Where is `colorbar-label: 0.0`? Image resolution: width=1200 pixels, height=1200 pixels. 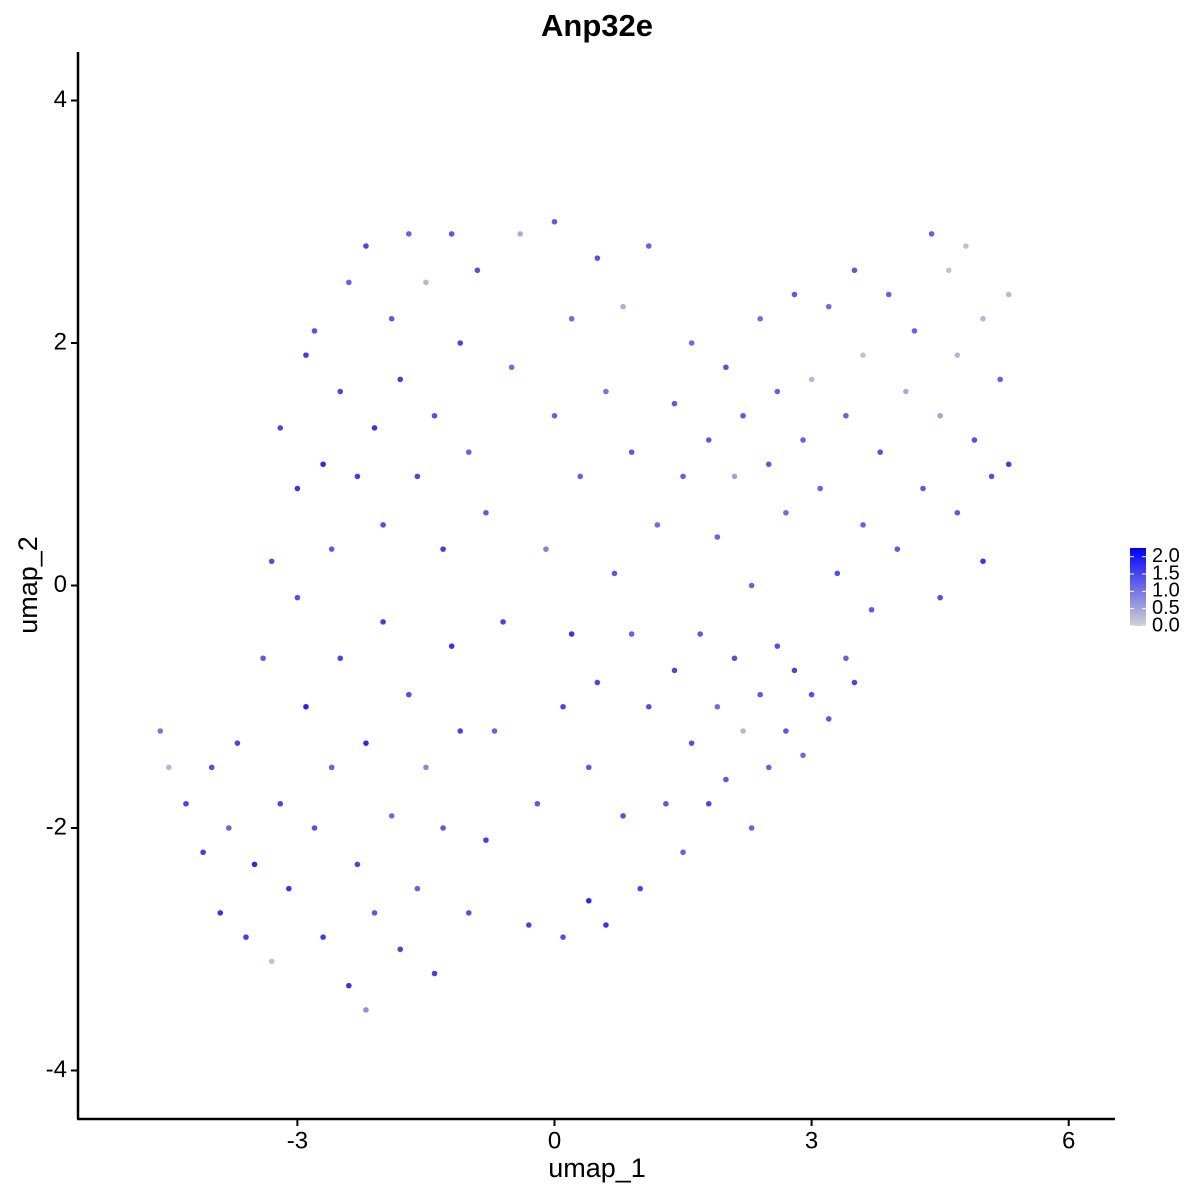 colorbar-label: 0.0 is located at coordinates (1166, 625).